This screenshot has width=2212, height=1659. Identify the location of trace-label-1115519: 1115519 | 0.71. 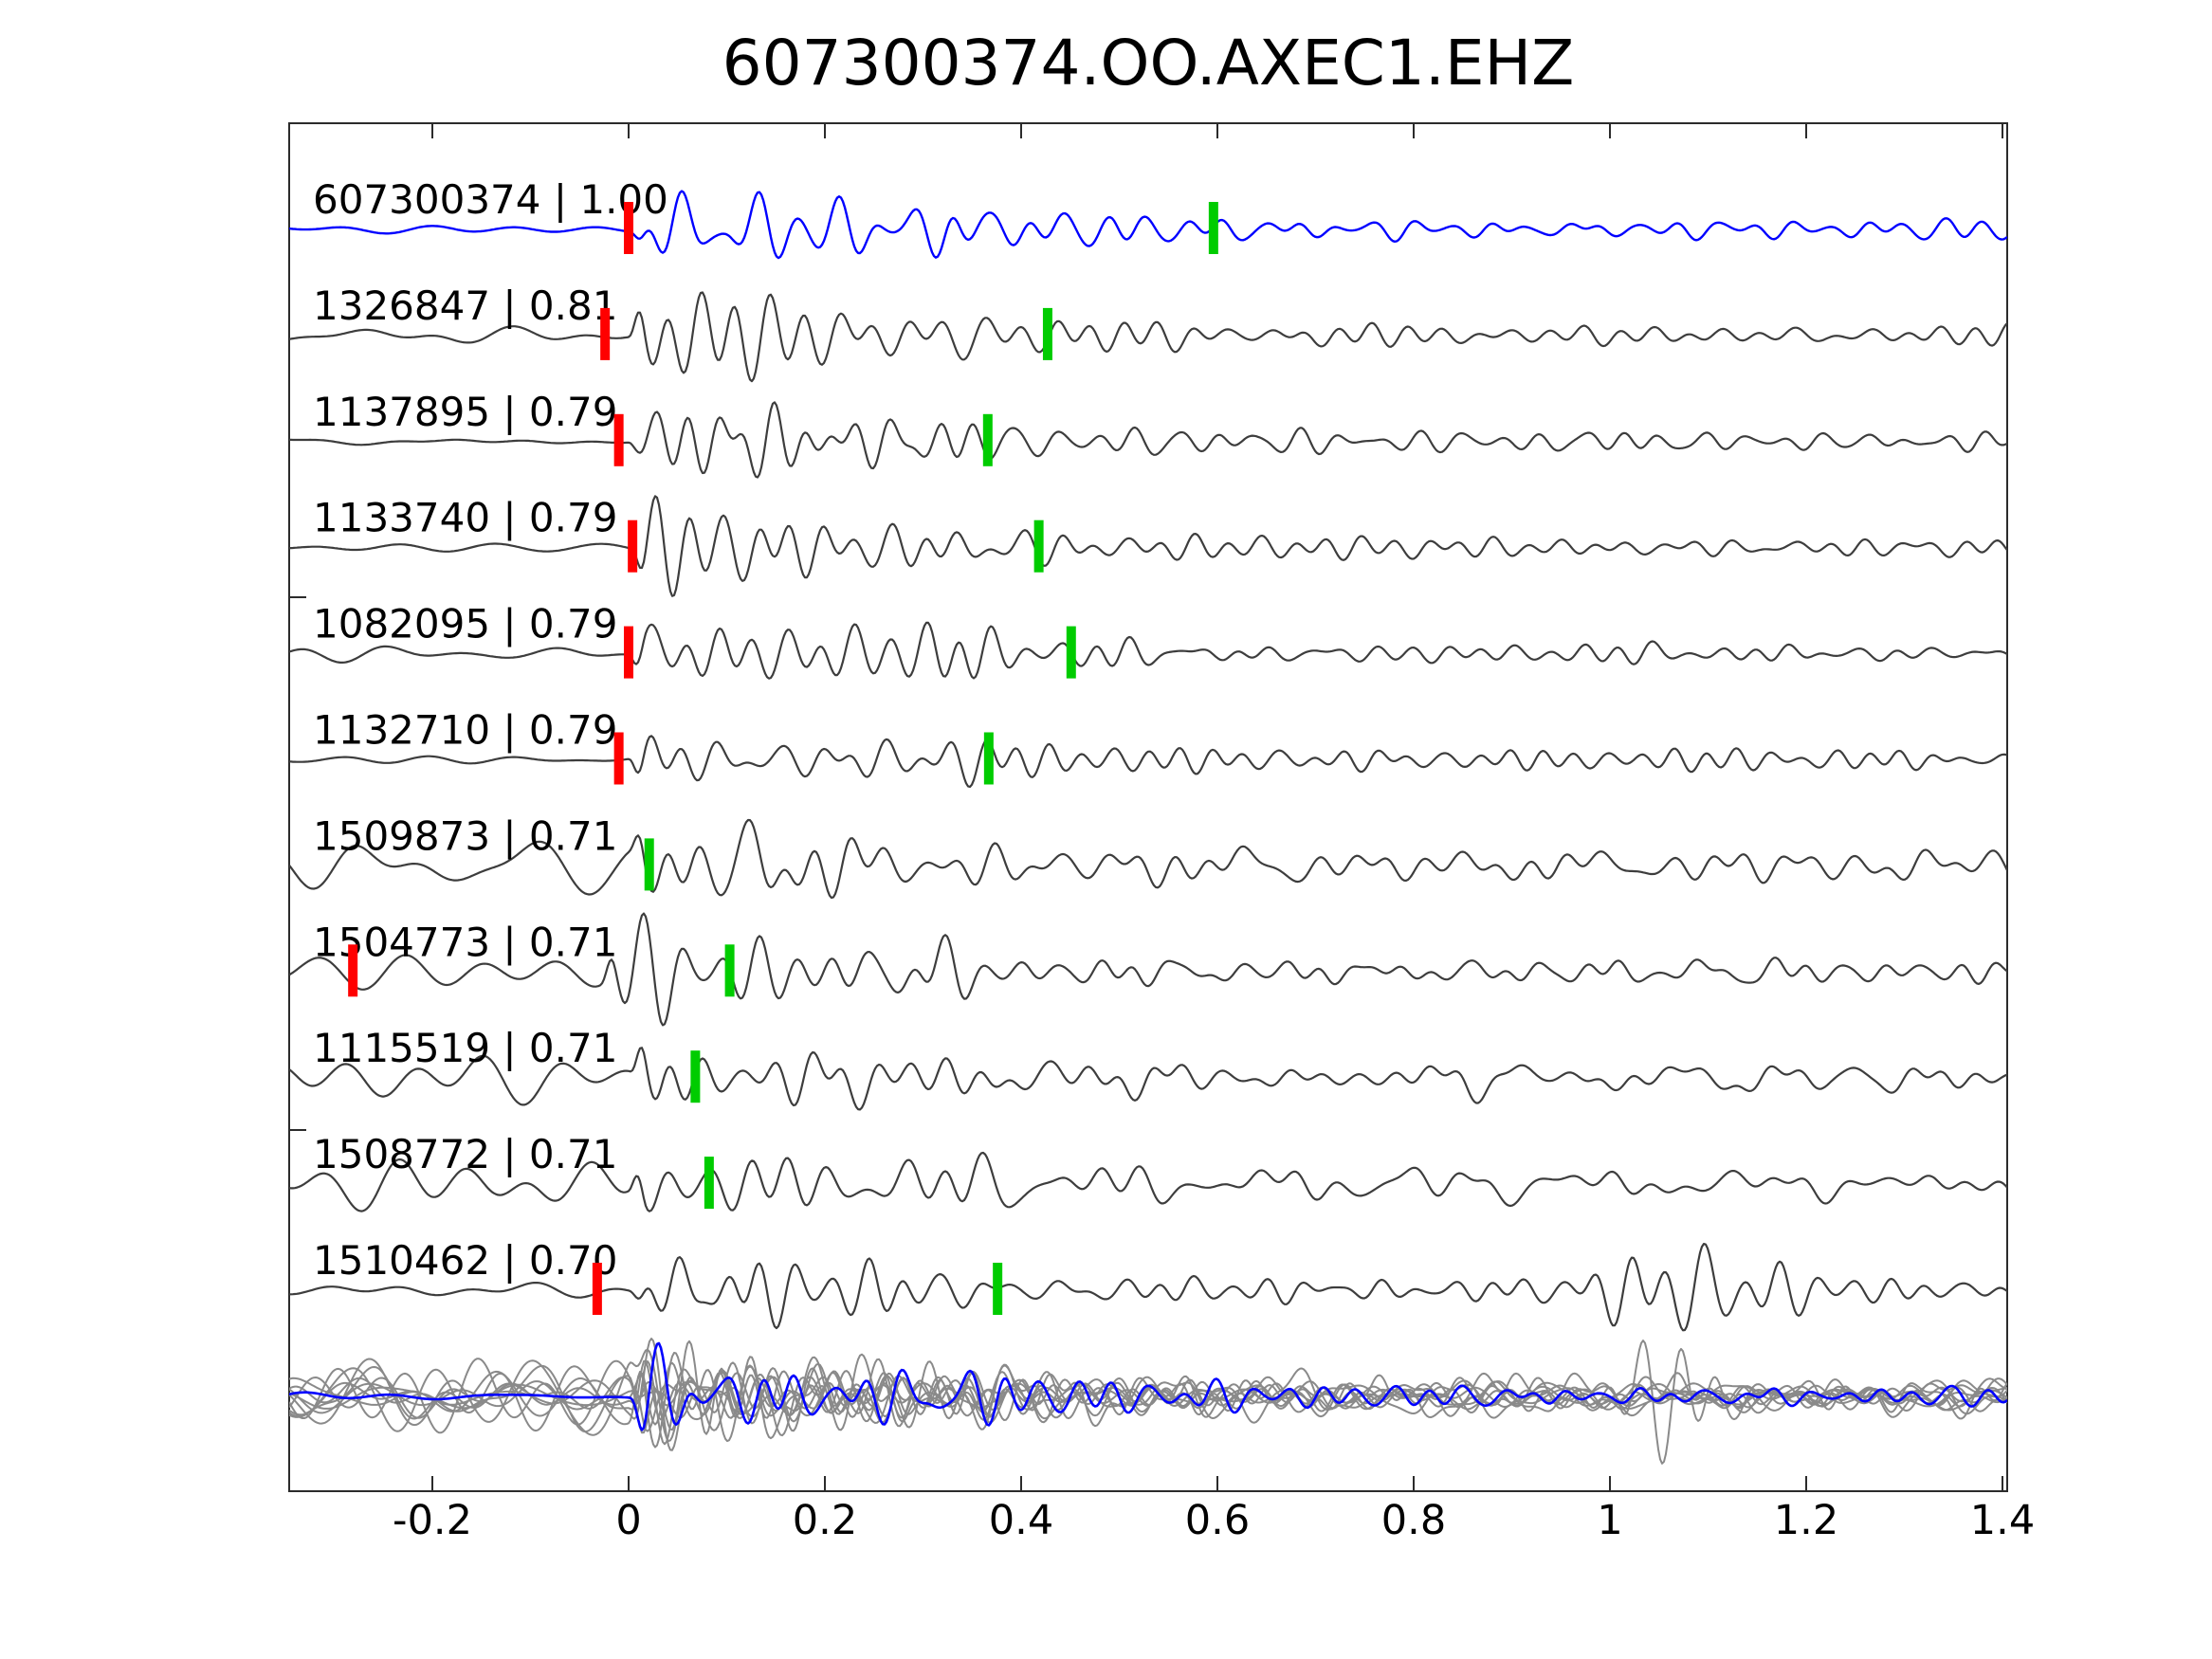
(465, 1048).